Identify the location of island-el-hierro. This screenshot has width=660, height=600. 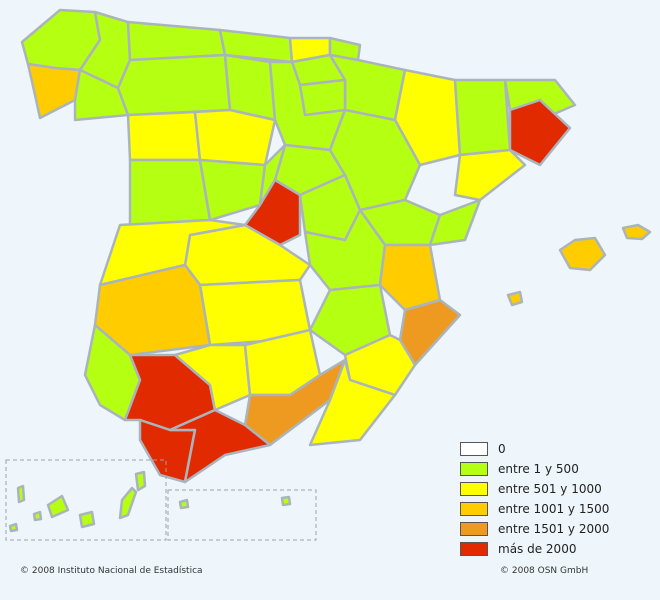
(13, 527).